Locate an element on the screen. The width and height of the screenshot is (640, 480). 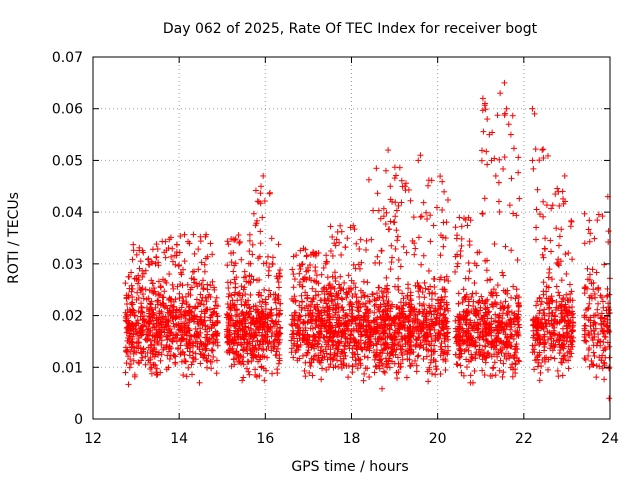
y-tick-label: 0.05 is located at coordinates (67, 161).